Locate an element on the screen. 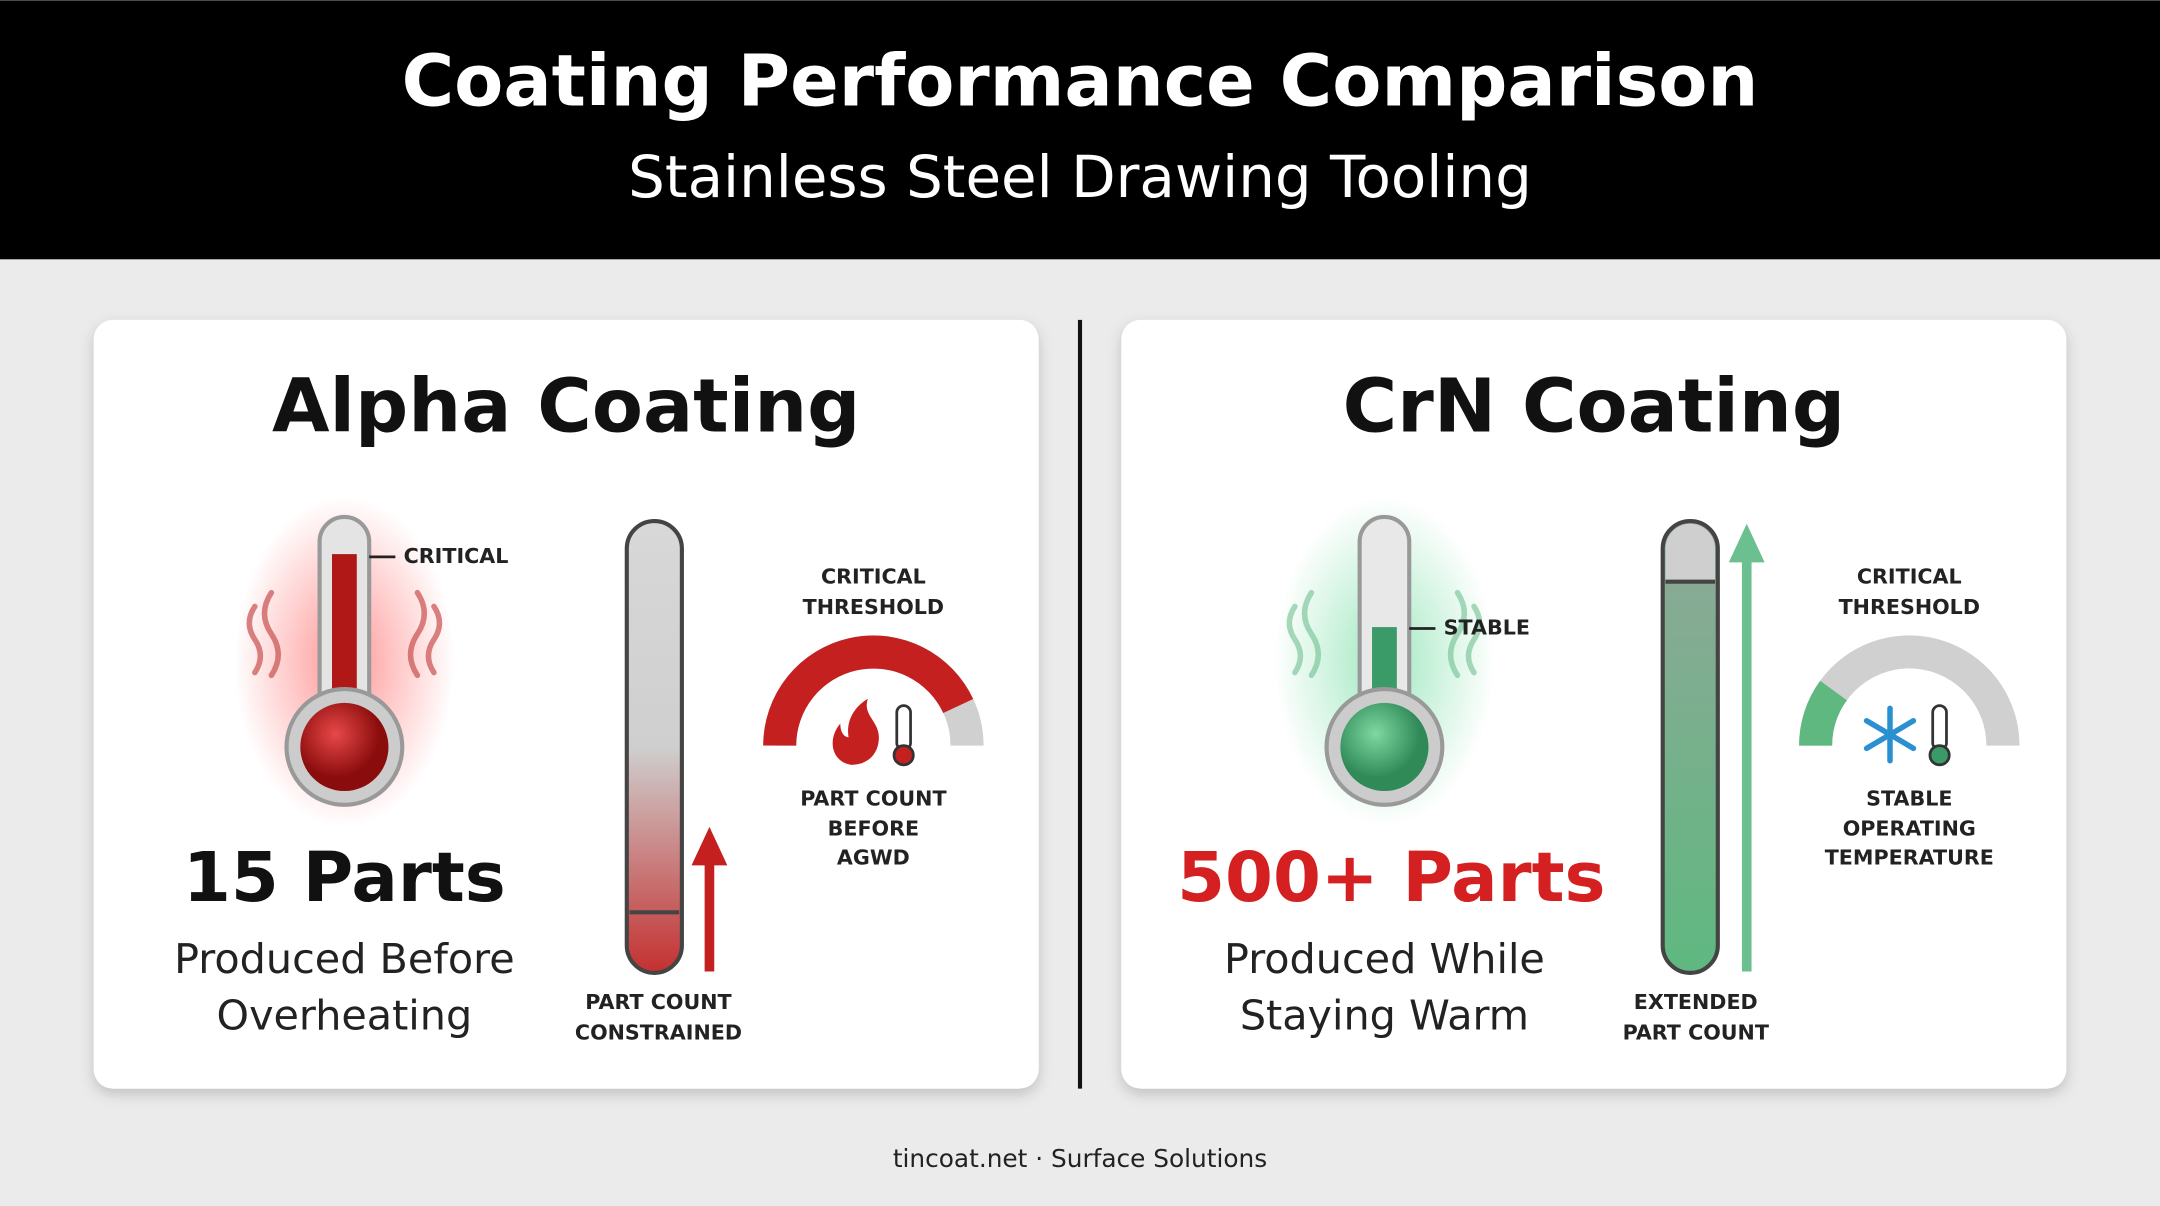 The height and width of the screenshot is (1206, 2160). snowflake-icon is located at coordinates (1890, 734).